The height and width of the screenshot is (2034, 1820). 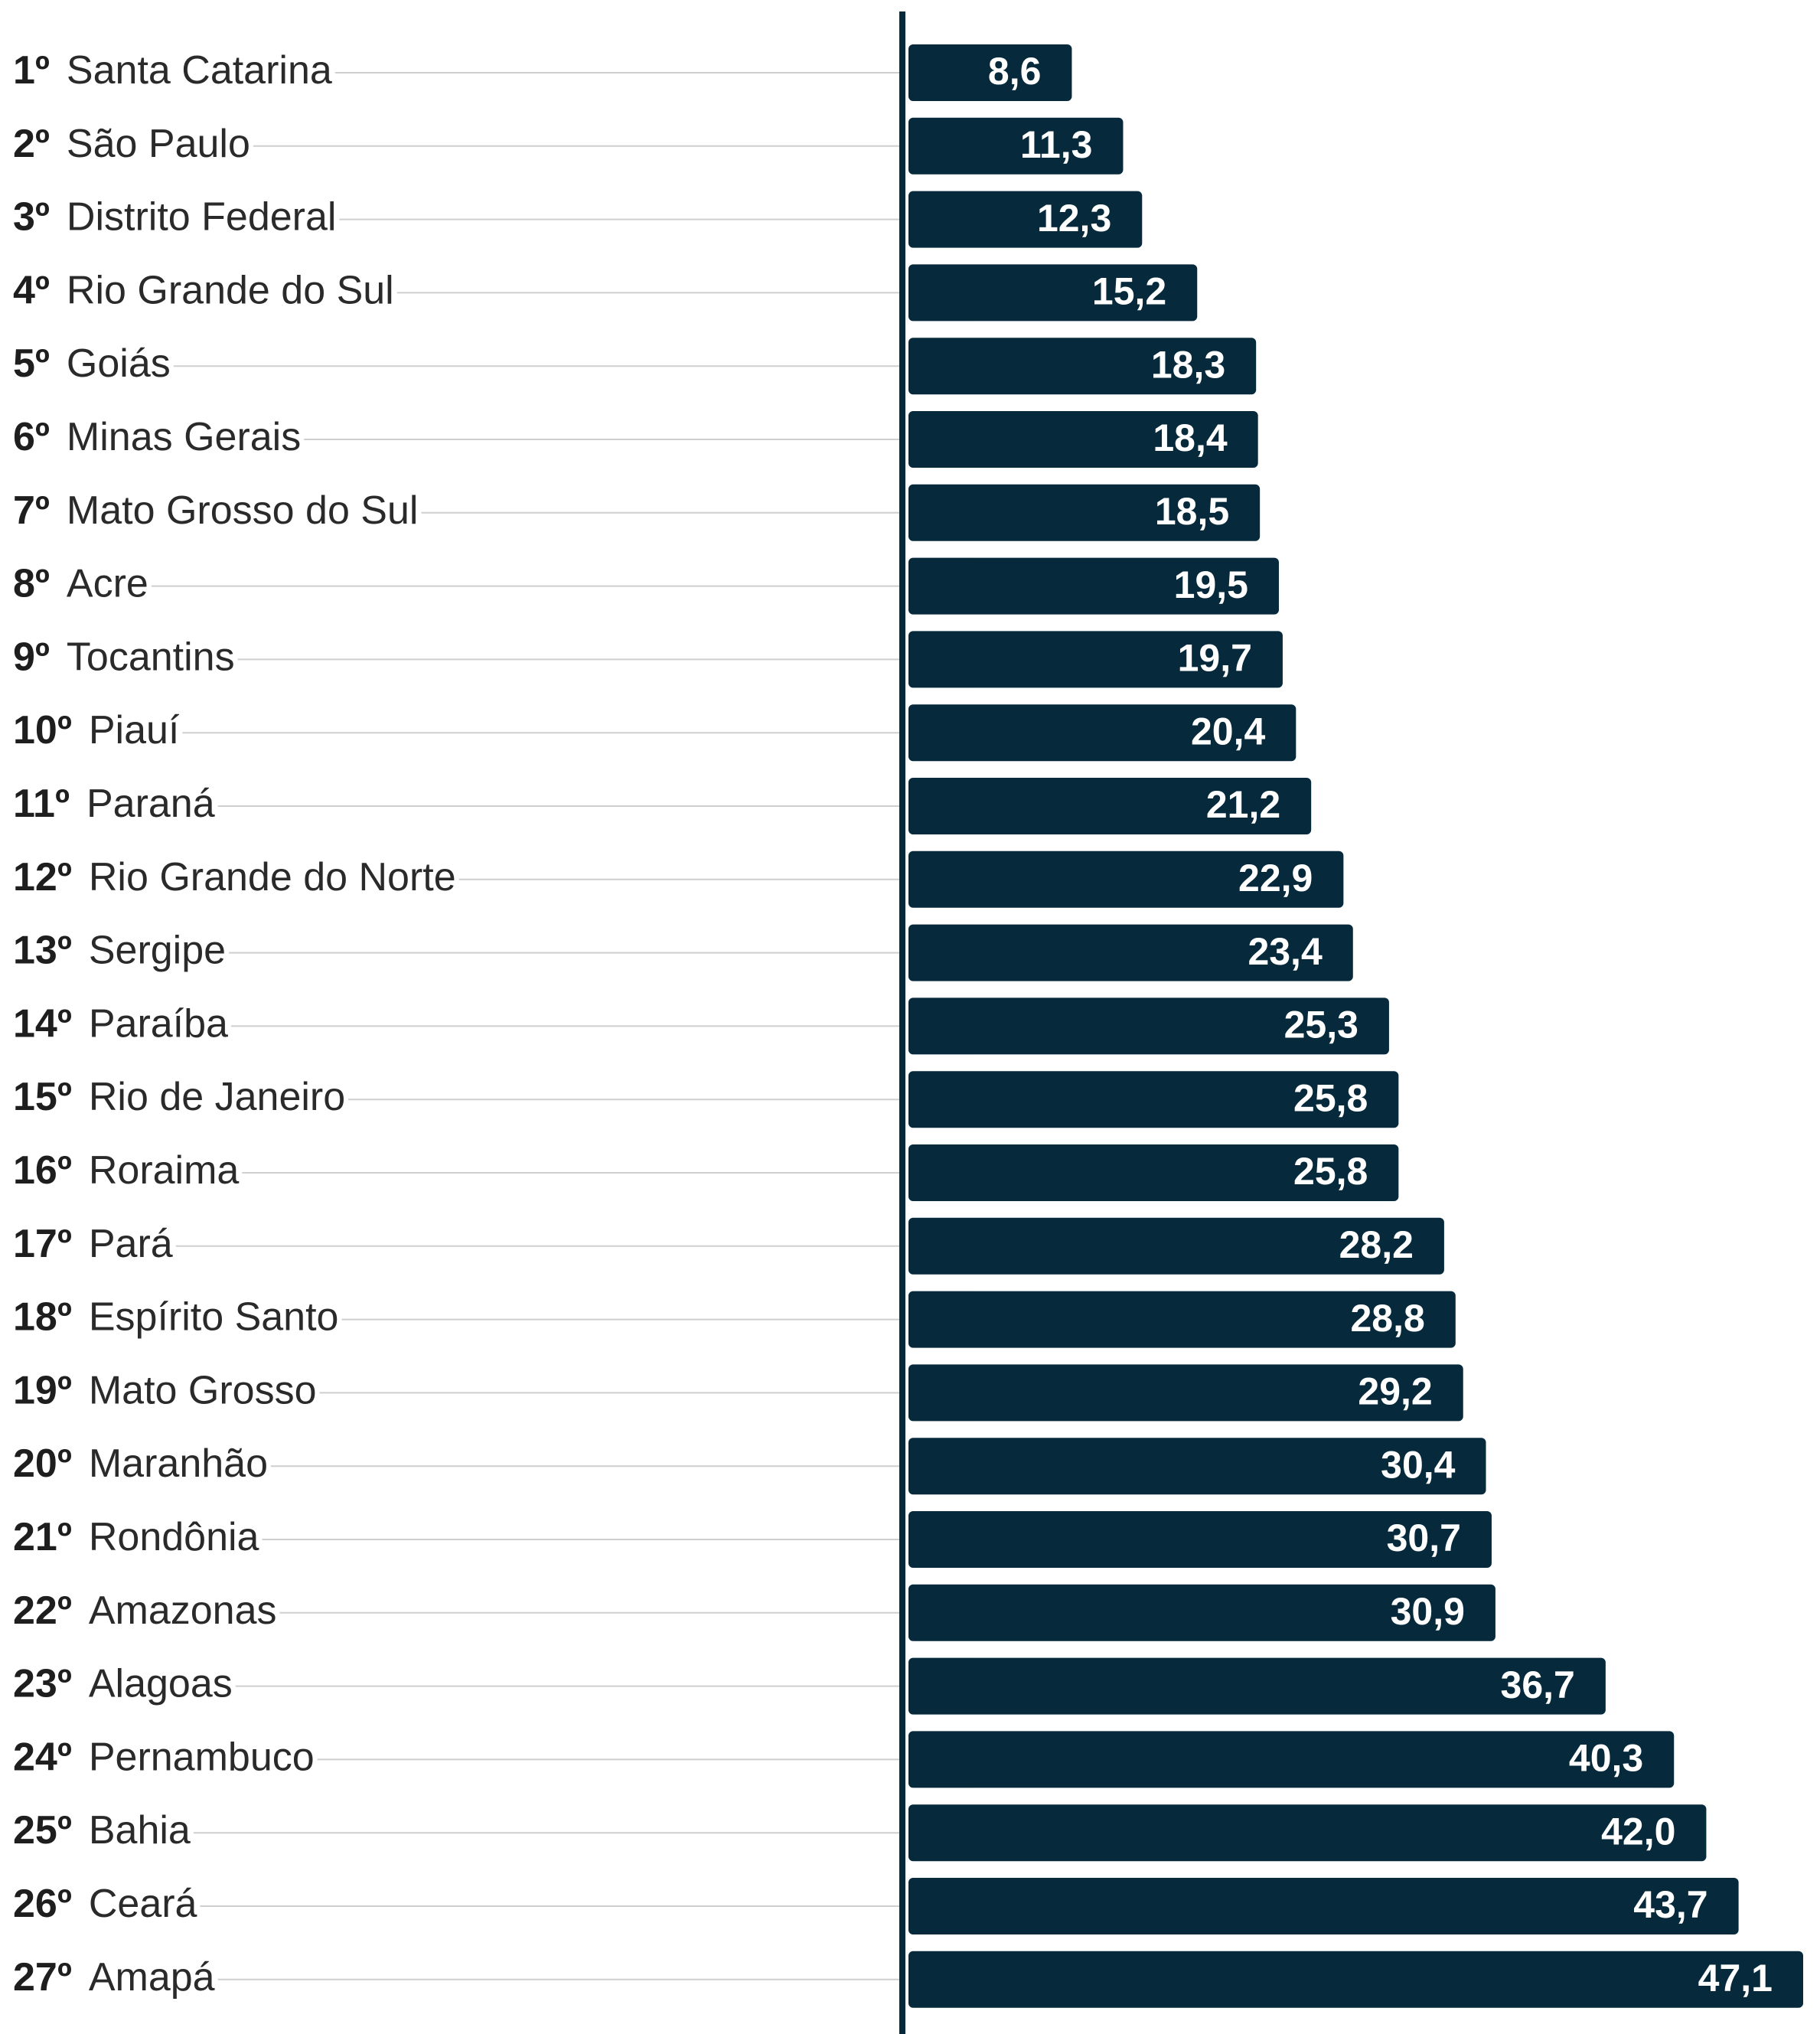 I want to click on category: Minas Gerais, so click(x=184, y=437).